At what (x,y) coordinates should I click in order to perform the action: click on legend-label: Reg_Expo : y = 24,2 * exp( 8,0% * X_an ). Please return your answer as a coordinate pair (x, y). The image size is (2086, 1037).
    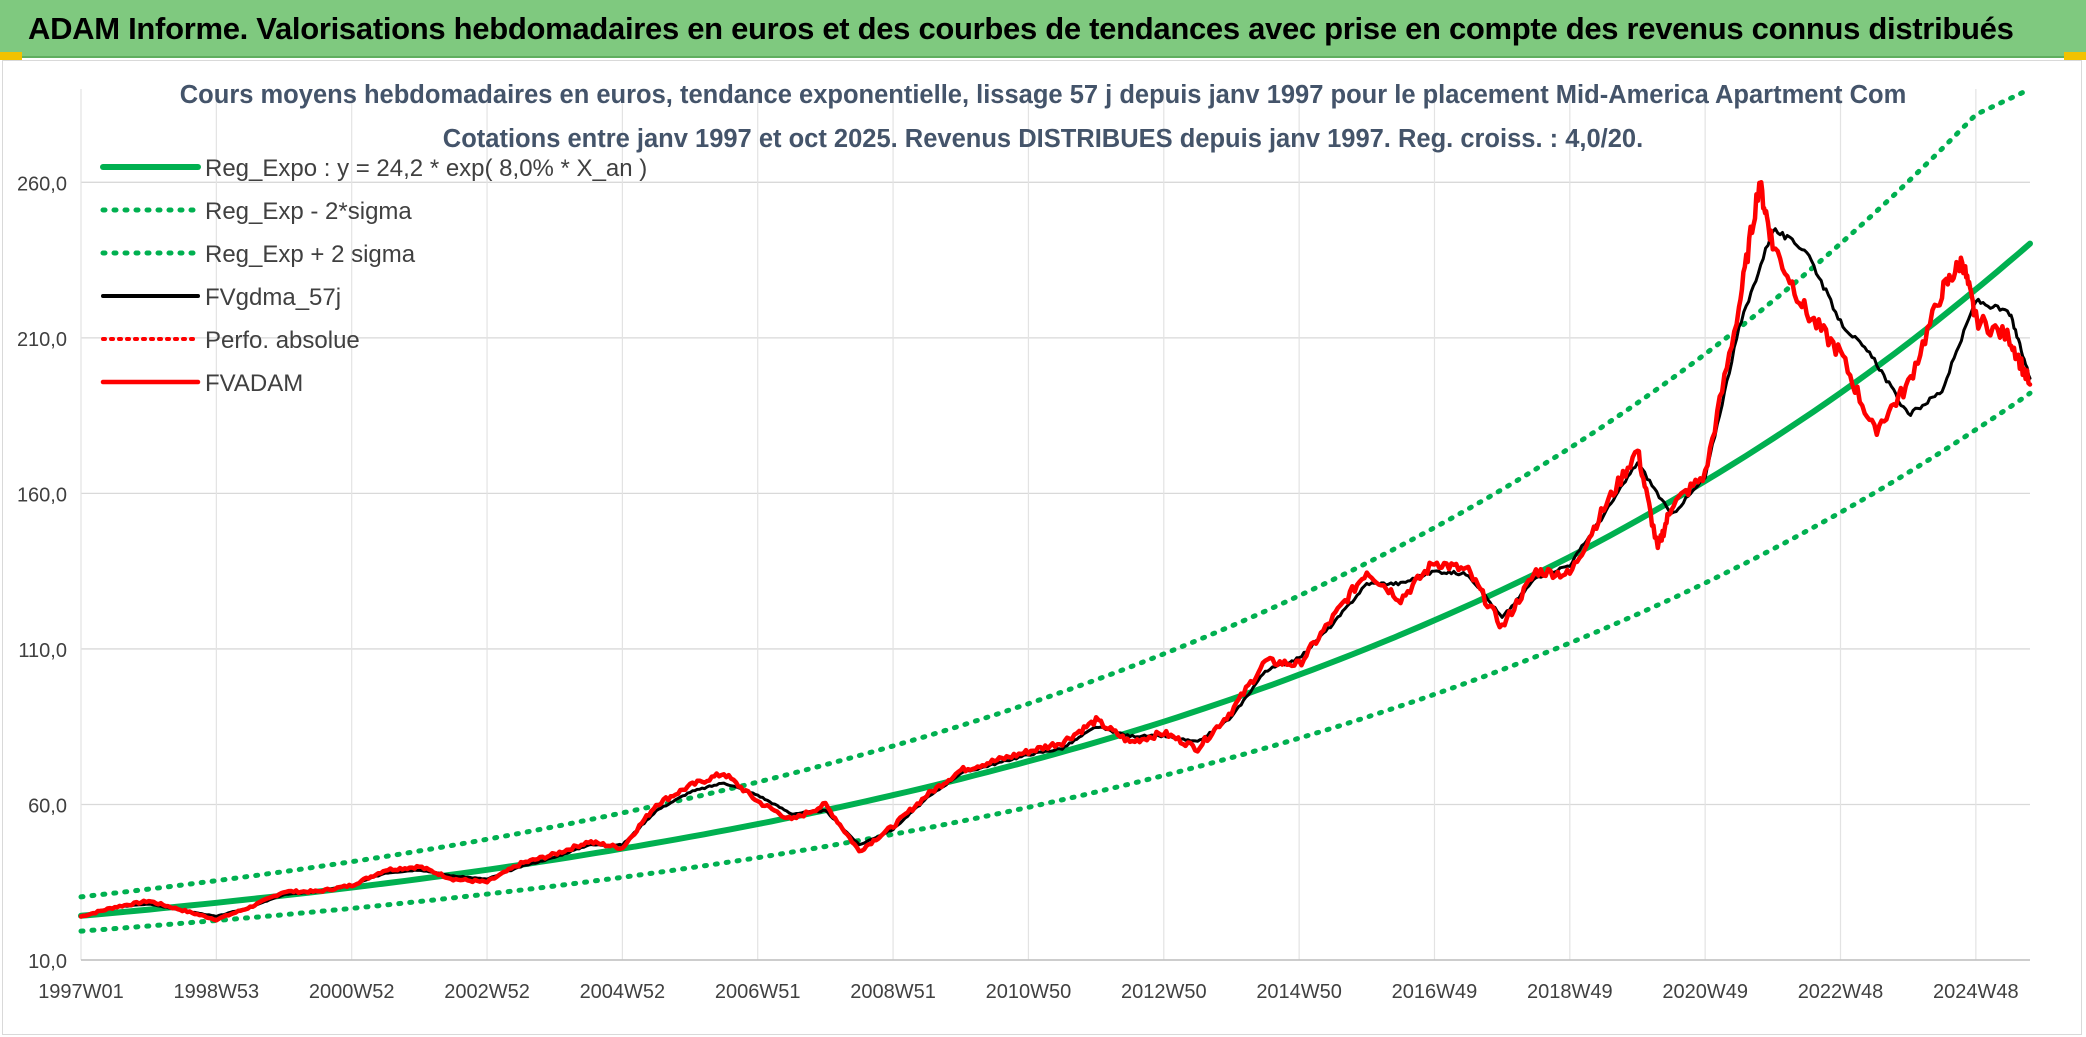
    Looking at the image, I should click on (426, 168).